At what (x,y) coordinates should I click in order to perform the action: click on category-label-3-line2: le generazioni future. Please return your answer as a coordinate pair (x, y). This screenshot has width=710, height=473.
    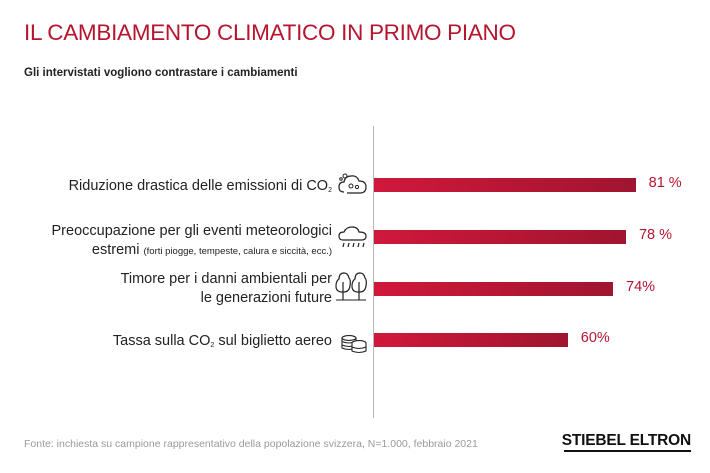
    Looking at the image, I should click on (266, 298).